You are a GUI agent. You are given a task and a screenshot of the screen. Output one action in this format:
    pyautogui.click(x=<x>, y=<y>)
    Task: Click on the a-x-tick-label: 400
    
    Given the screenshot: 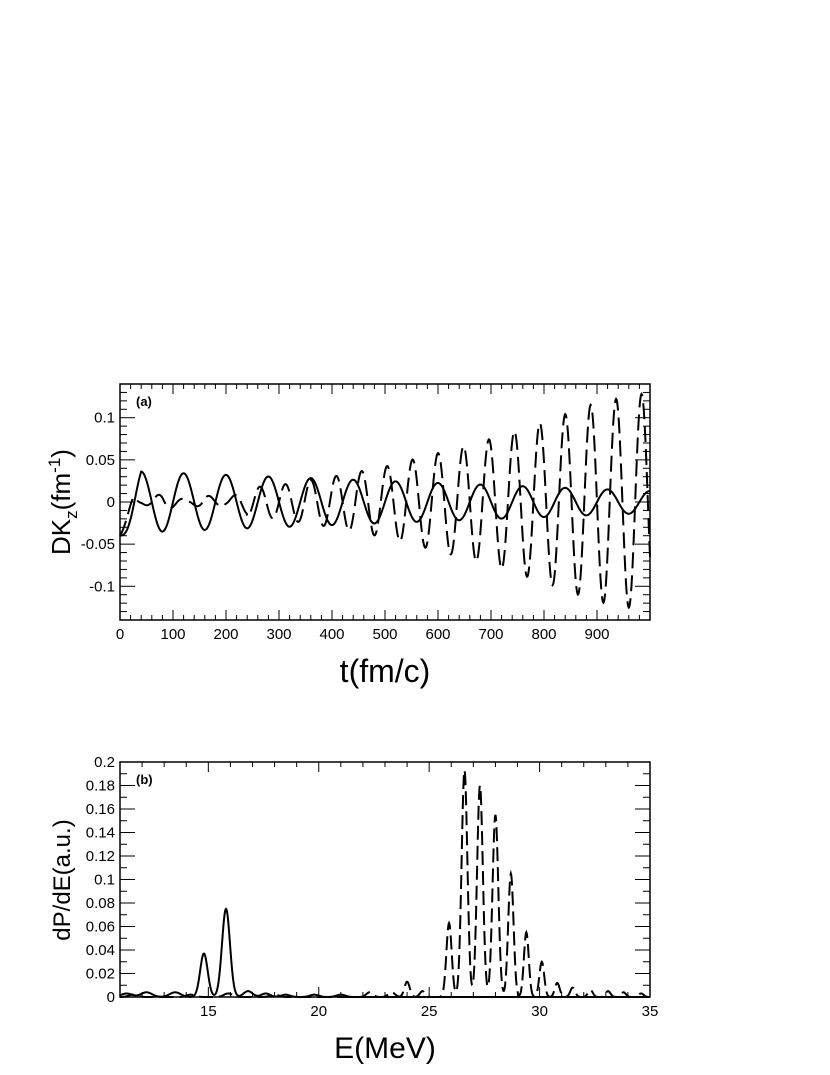 What is the action you would take?
    pyautogui.click(x=331, y=634)
    